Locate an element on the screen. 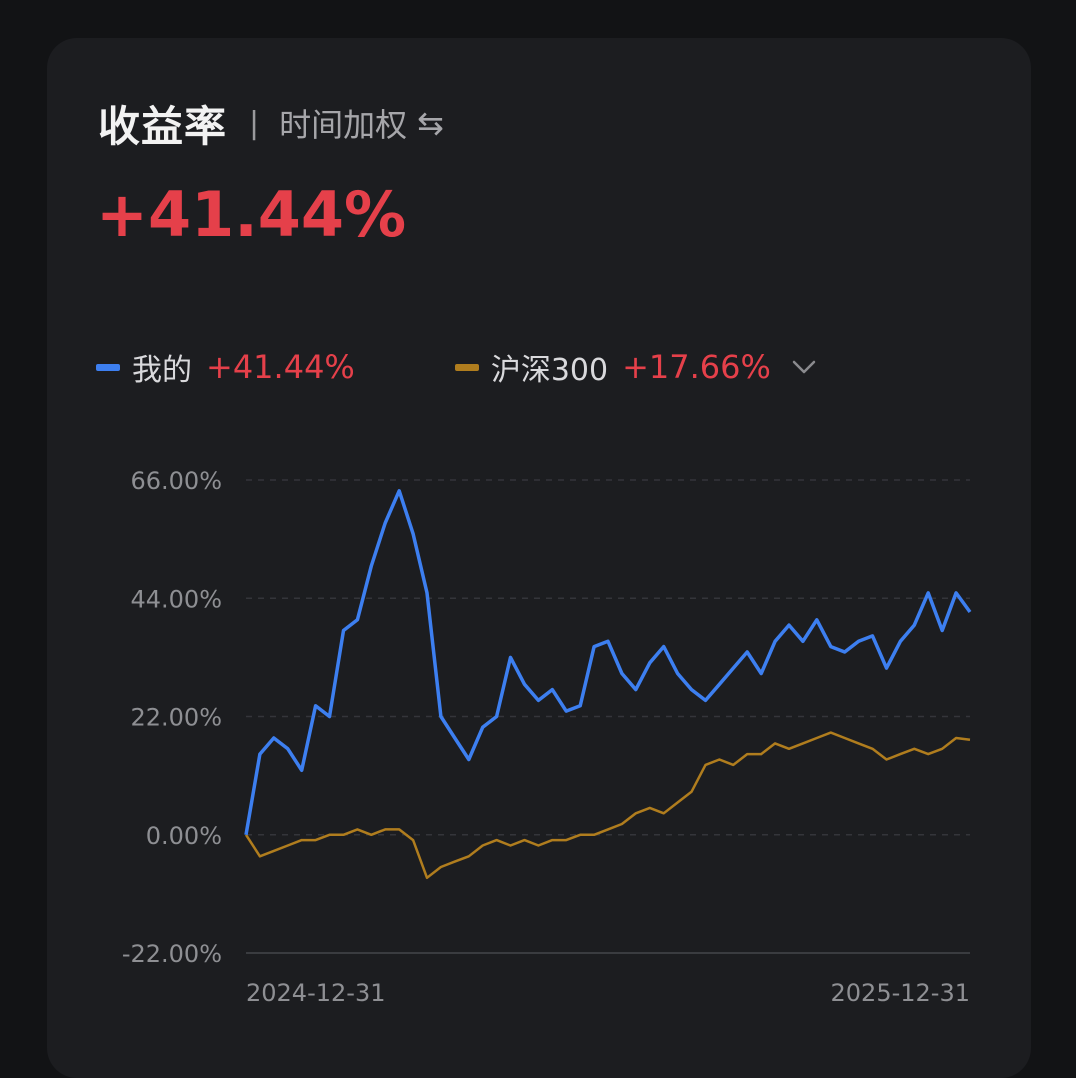  card-title: 收益率 is located at coordinates (163, 126).